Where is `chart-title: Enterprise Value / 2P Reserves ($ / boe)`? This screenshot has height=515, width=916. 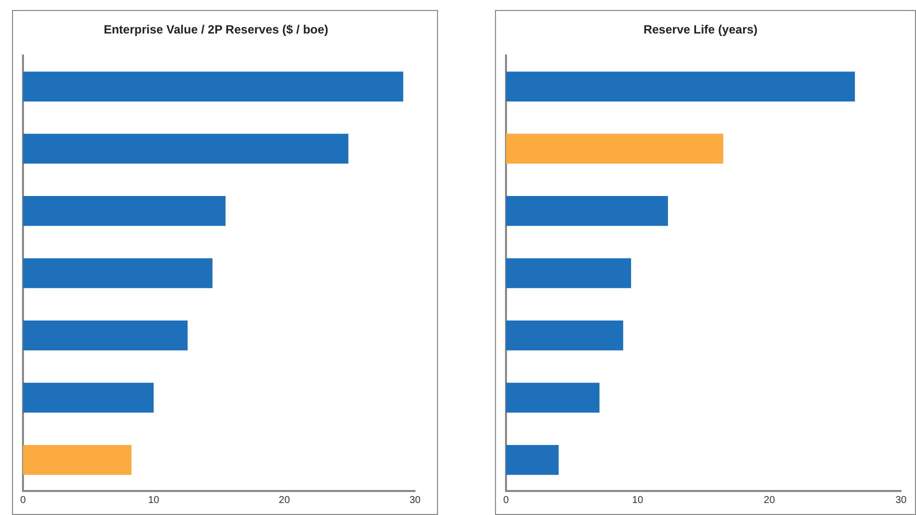 chart-title: Enterprise Value / 2P Reserves ($ / boe) is located at coordinates (216, 29).